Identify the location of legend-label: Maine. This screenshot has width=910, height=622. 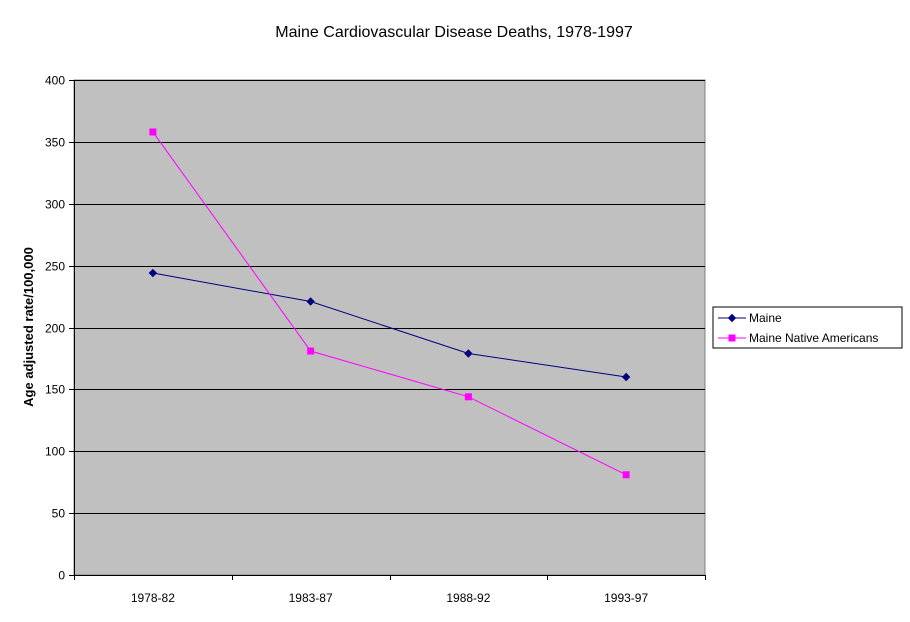
(765, 318).